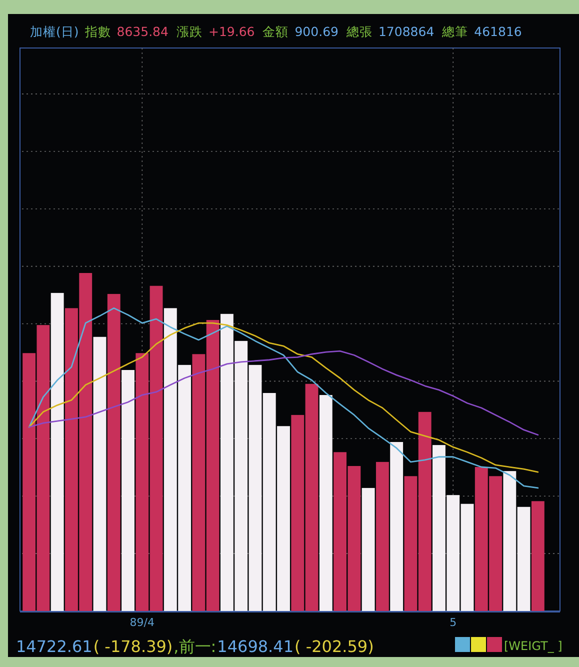  I want to click on text: 1708864, so click(406, 31).